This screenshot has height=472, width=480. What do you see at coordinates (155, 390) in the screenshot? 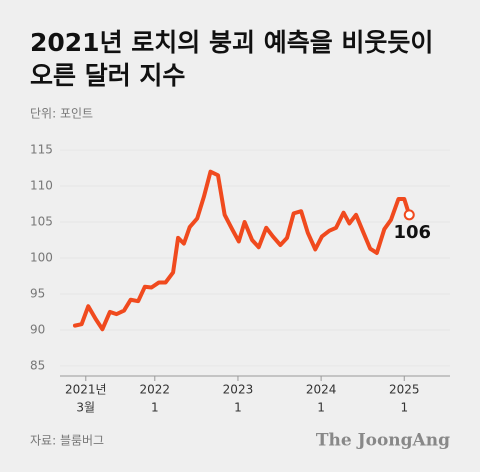
I see `x-tick-label: 2022` at bounding box center [155, 390].